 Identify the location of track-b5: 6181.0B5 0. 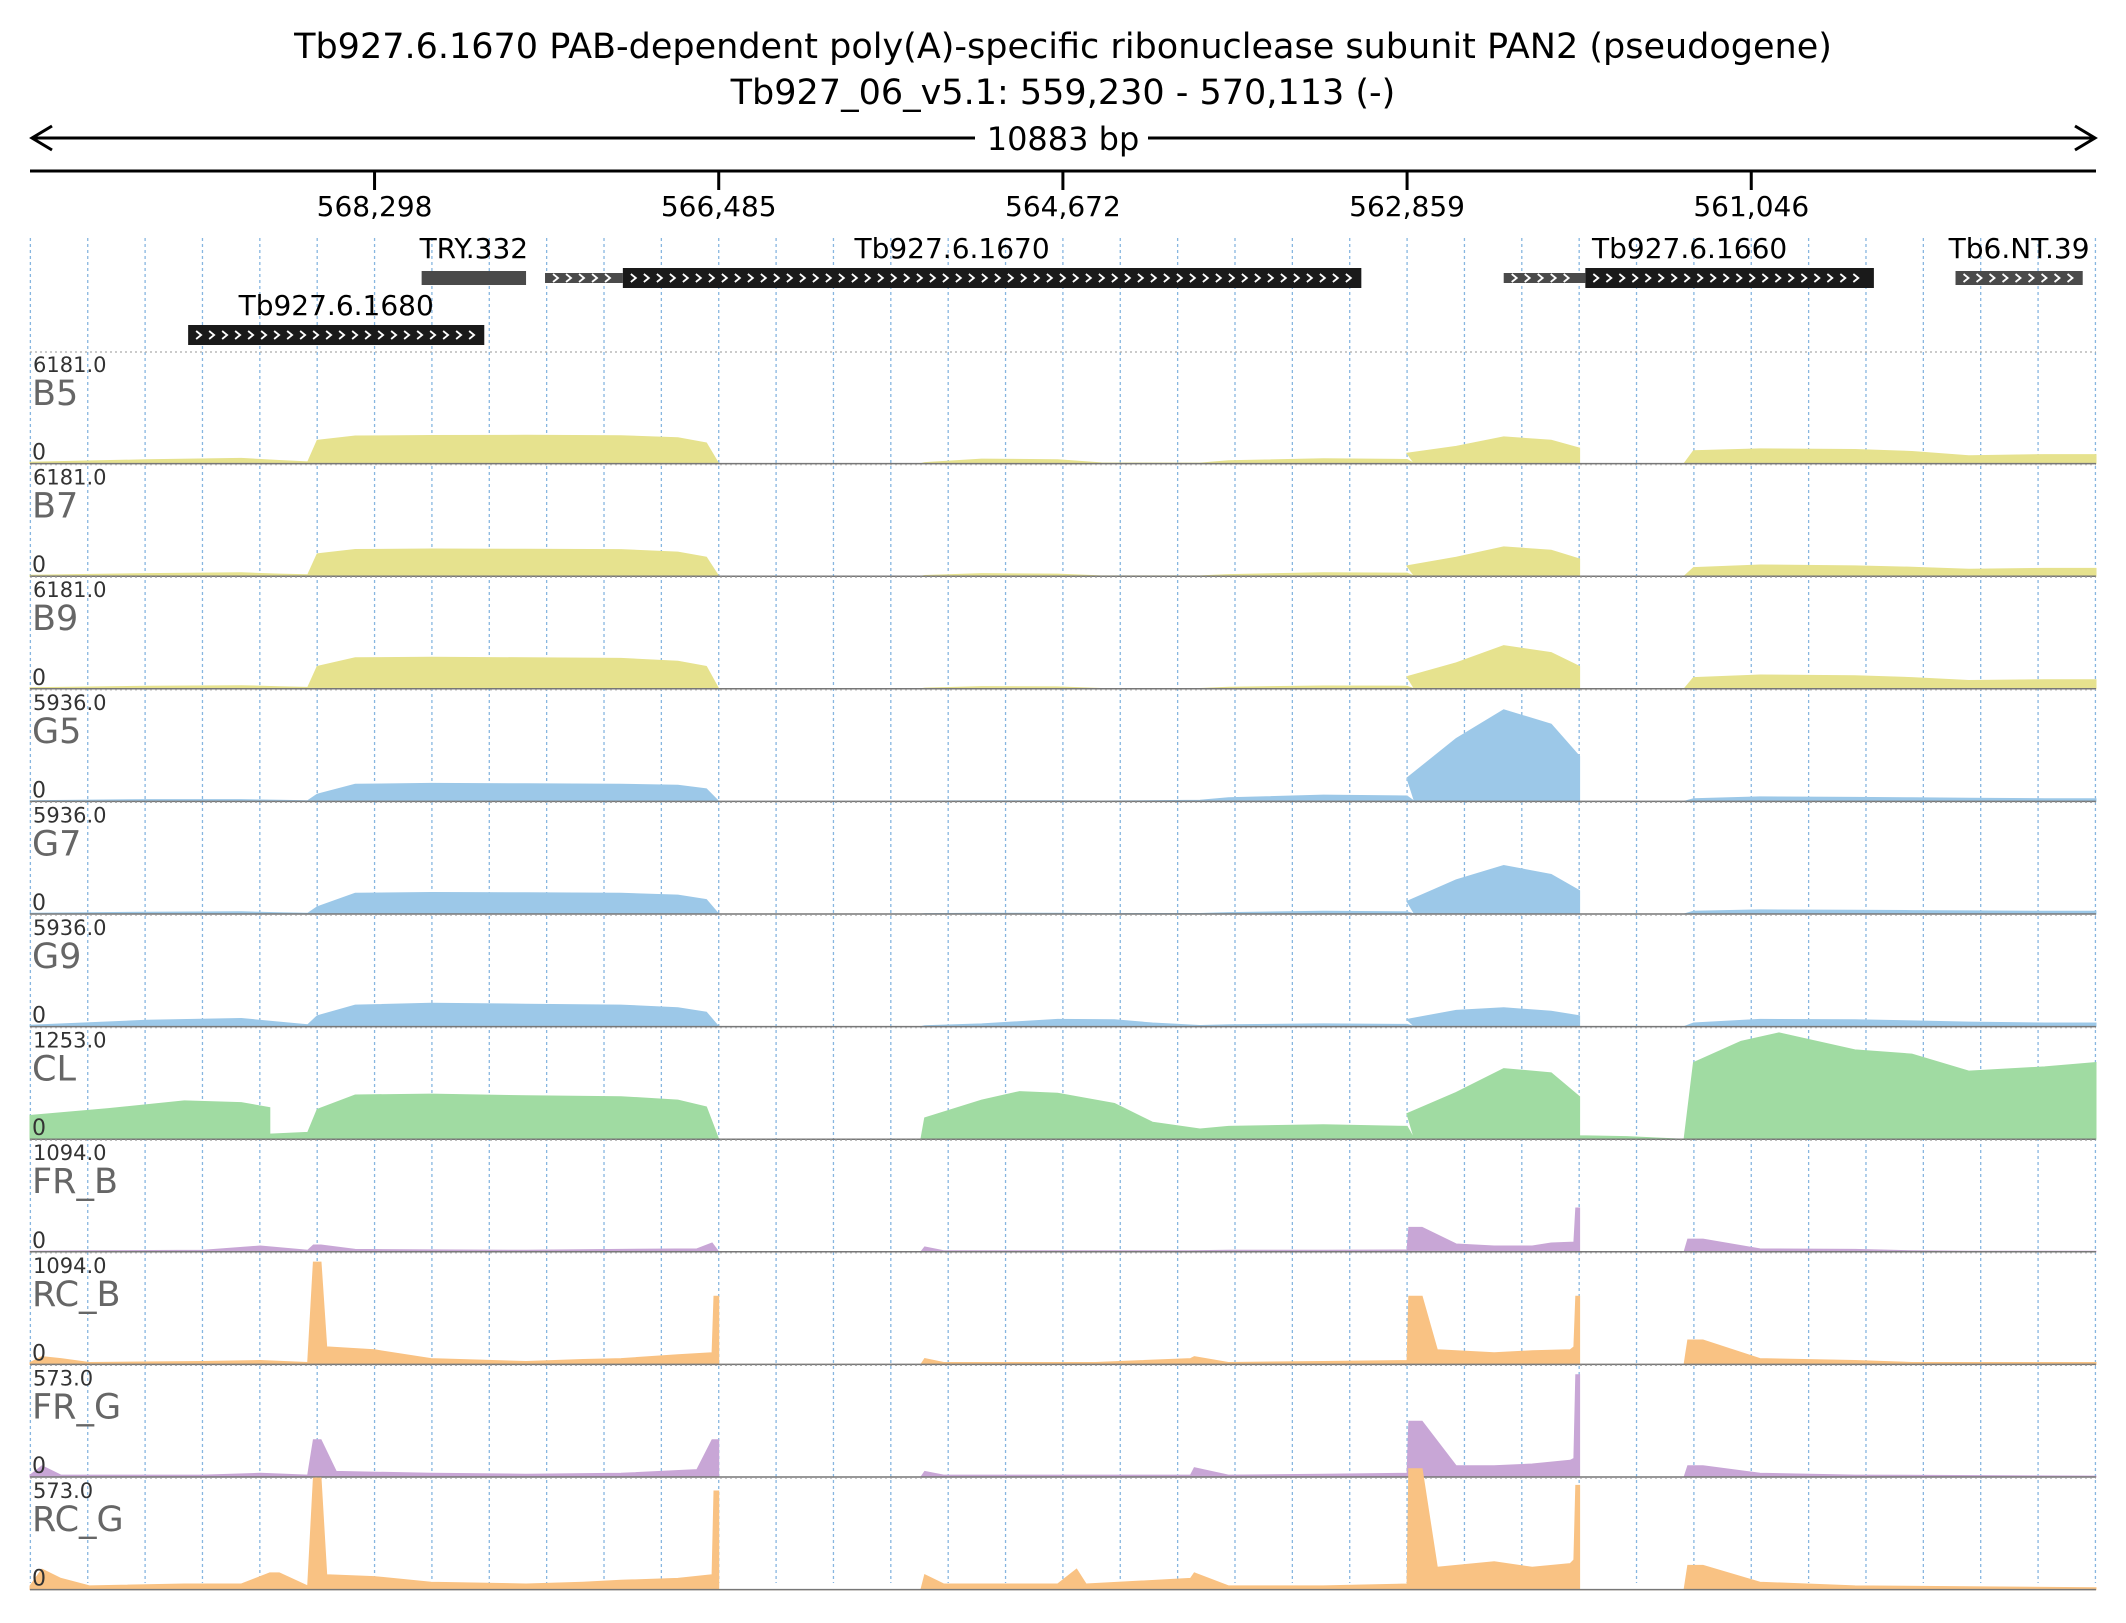
(1063, 408).